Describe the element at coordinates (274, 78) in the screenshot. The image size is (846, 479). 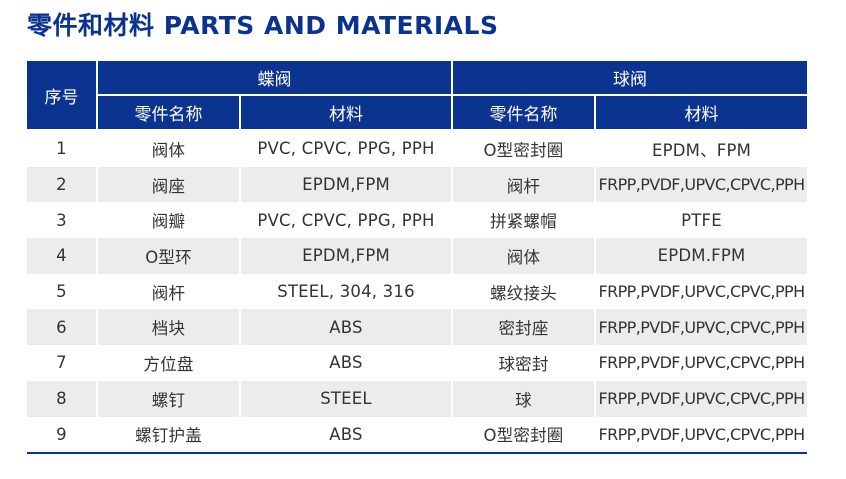
I see `header-butterfly-valve: 蝶阀` at that location.